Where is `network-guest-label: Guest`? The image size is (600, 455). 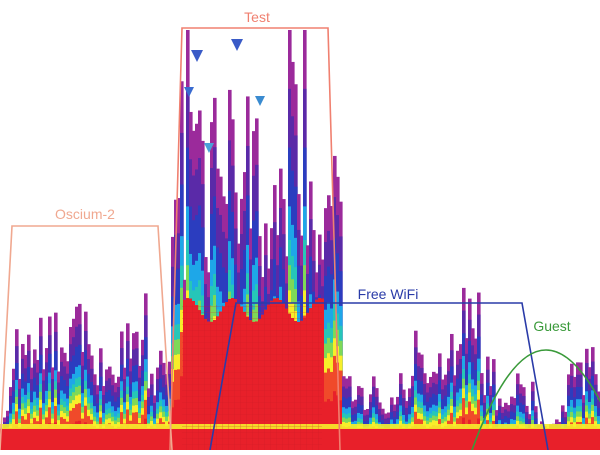 network-guest-label: Guest is located at coordinates (551, 326).